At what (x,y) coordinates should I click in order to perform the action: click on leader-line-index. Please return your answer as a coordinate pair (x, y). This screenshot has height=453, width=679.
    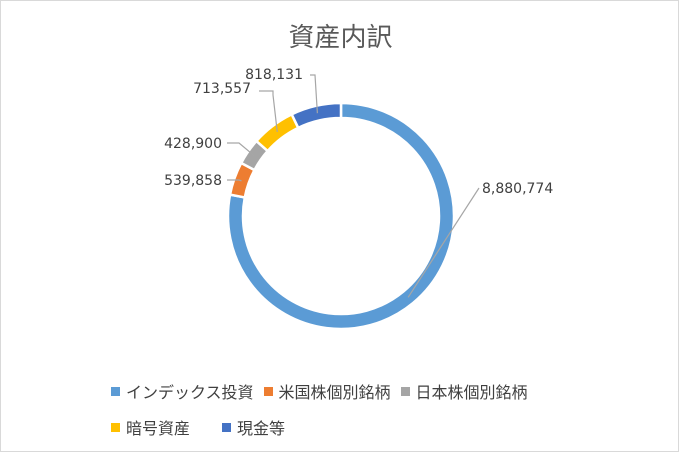
    Looking at the image, I should click on (443, 242).